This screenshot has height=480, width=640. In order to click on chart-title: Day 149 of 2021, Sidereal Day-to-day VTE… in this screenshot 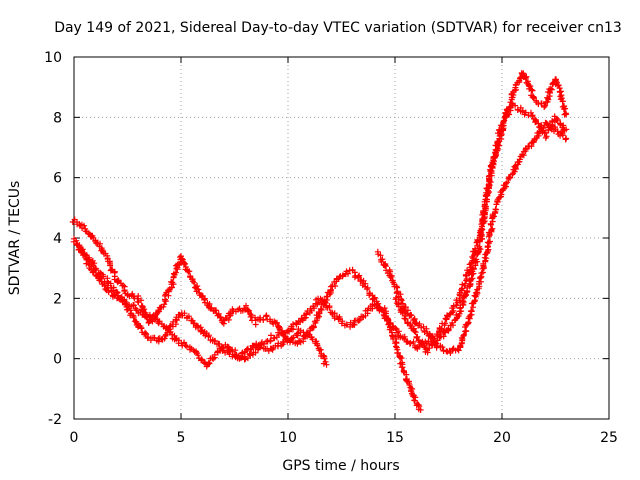, I will do `click(338, 28)`.